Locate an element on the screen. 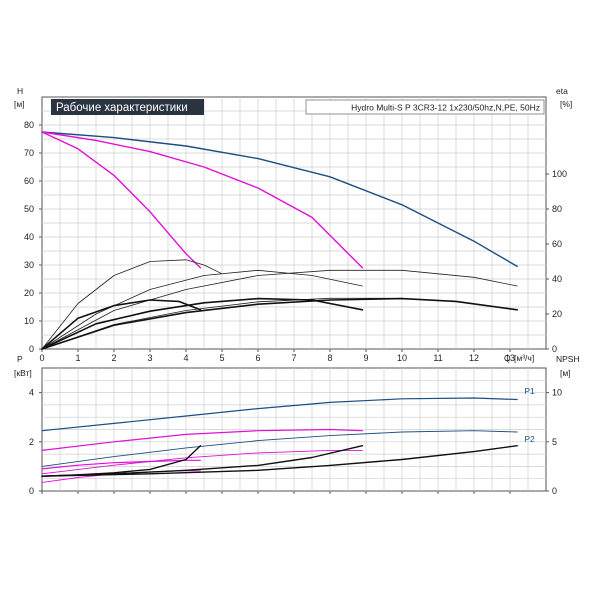 Image resolution: width=600 pixels, height=605 pixels. y-tick-label: 20 is located at coordinates (29, 293).